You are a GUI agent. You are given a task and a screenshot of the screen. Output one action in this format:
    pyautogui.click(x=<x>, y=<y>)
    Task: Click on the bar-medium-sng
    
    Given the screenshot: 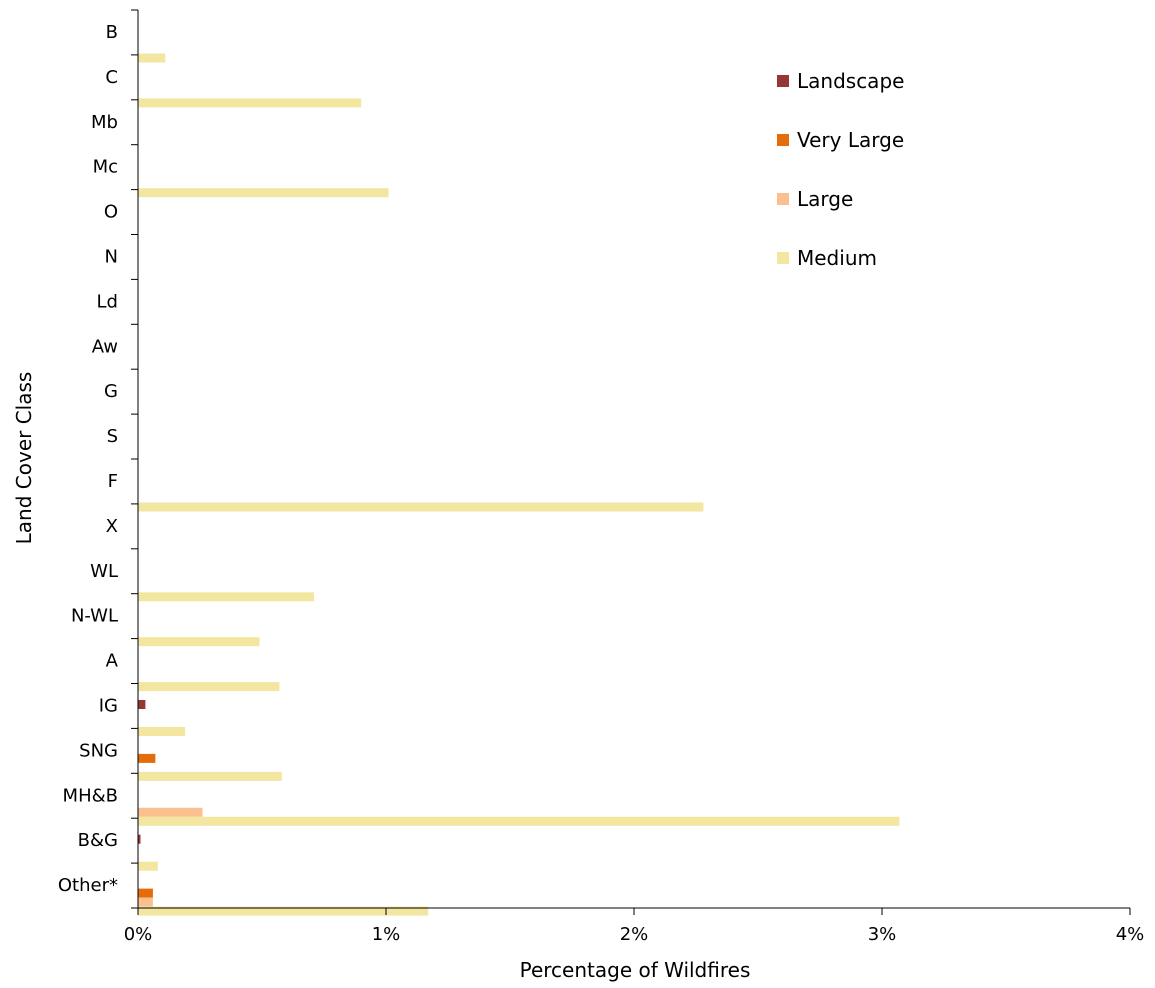 What is the action you would take?
    pyautogui.click(x=210, y=776)
    